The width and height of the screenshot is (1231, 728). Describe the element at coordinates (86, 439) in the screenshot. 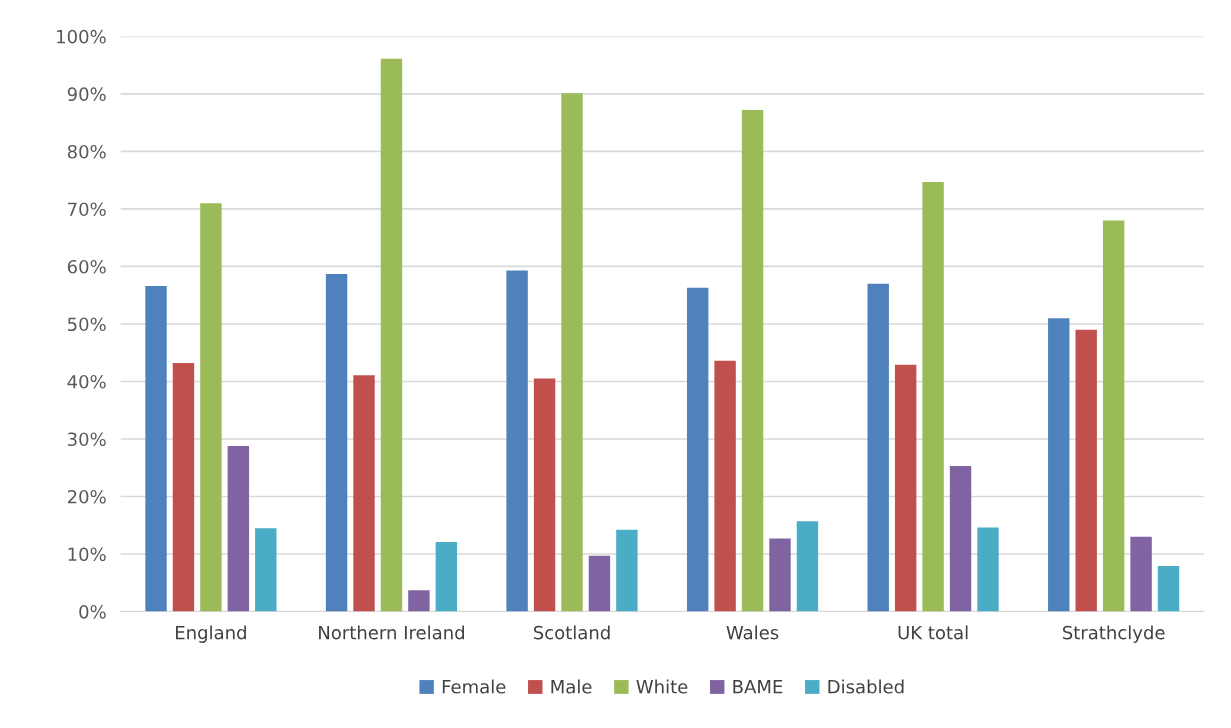

I see `y-tick-label: 30%` at that location.